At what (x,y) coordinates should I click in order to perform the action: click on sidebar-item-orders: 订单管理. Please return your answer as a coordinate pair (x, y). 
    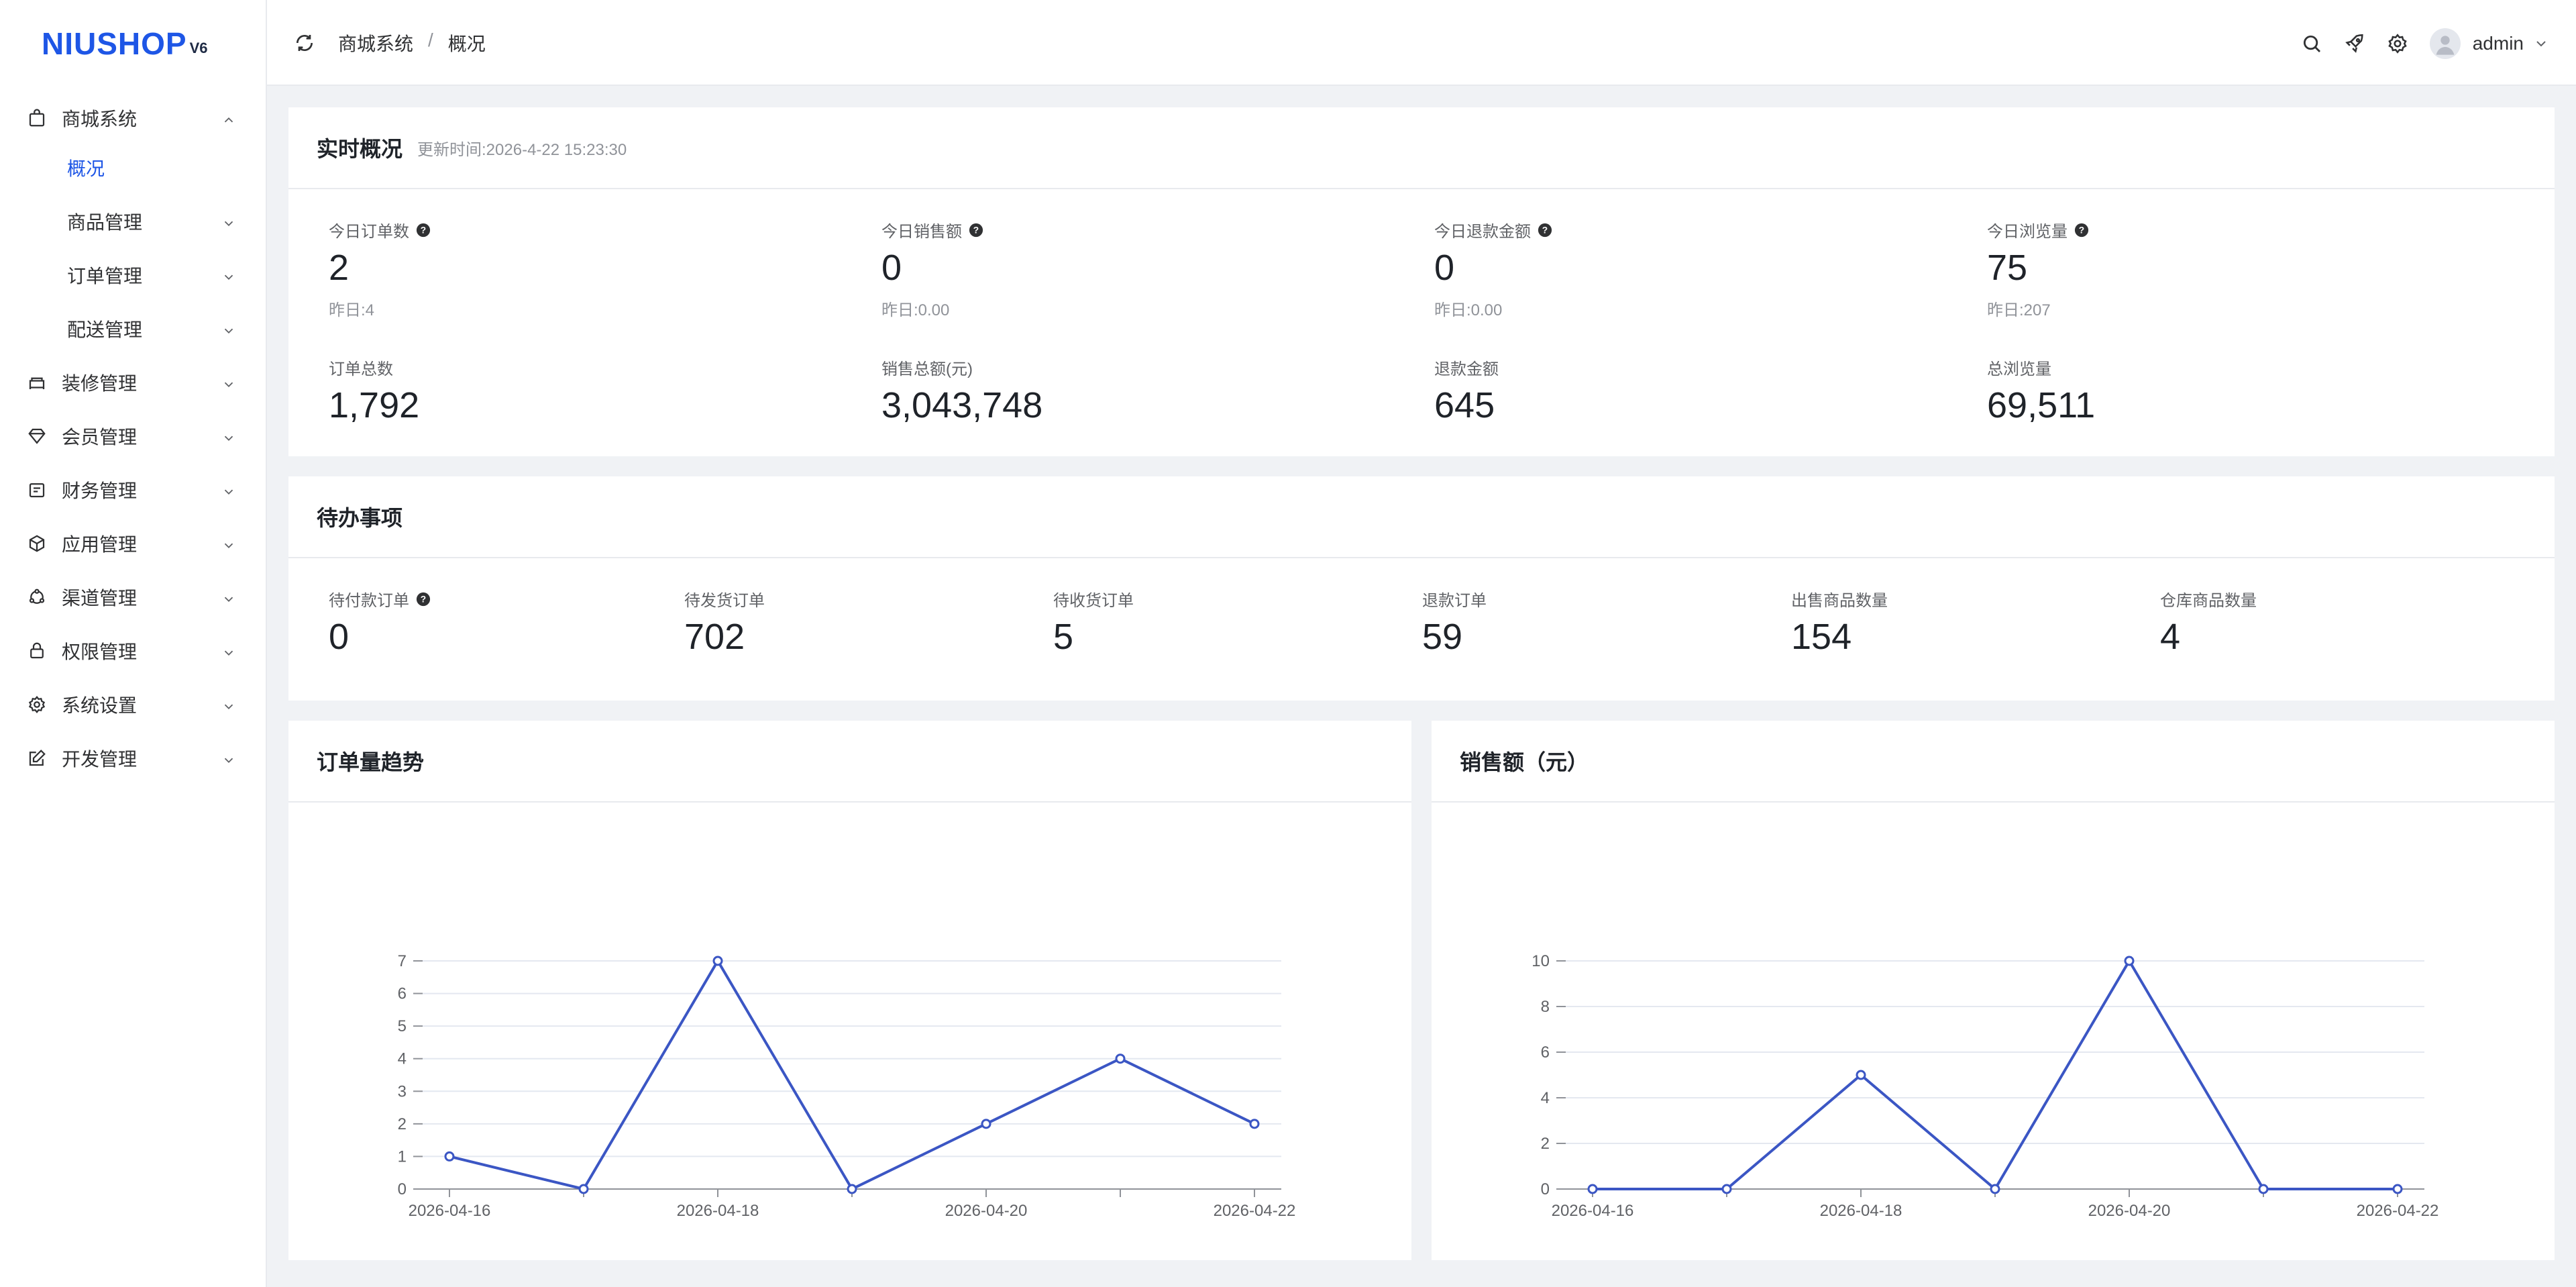
    Looking at the image, I should click on (133, 275).